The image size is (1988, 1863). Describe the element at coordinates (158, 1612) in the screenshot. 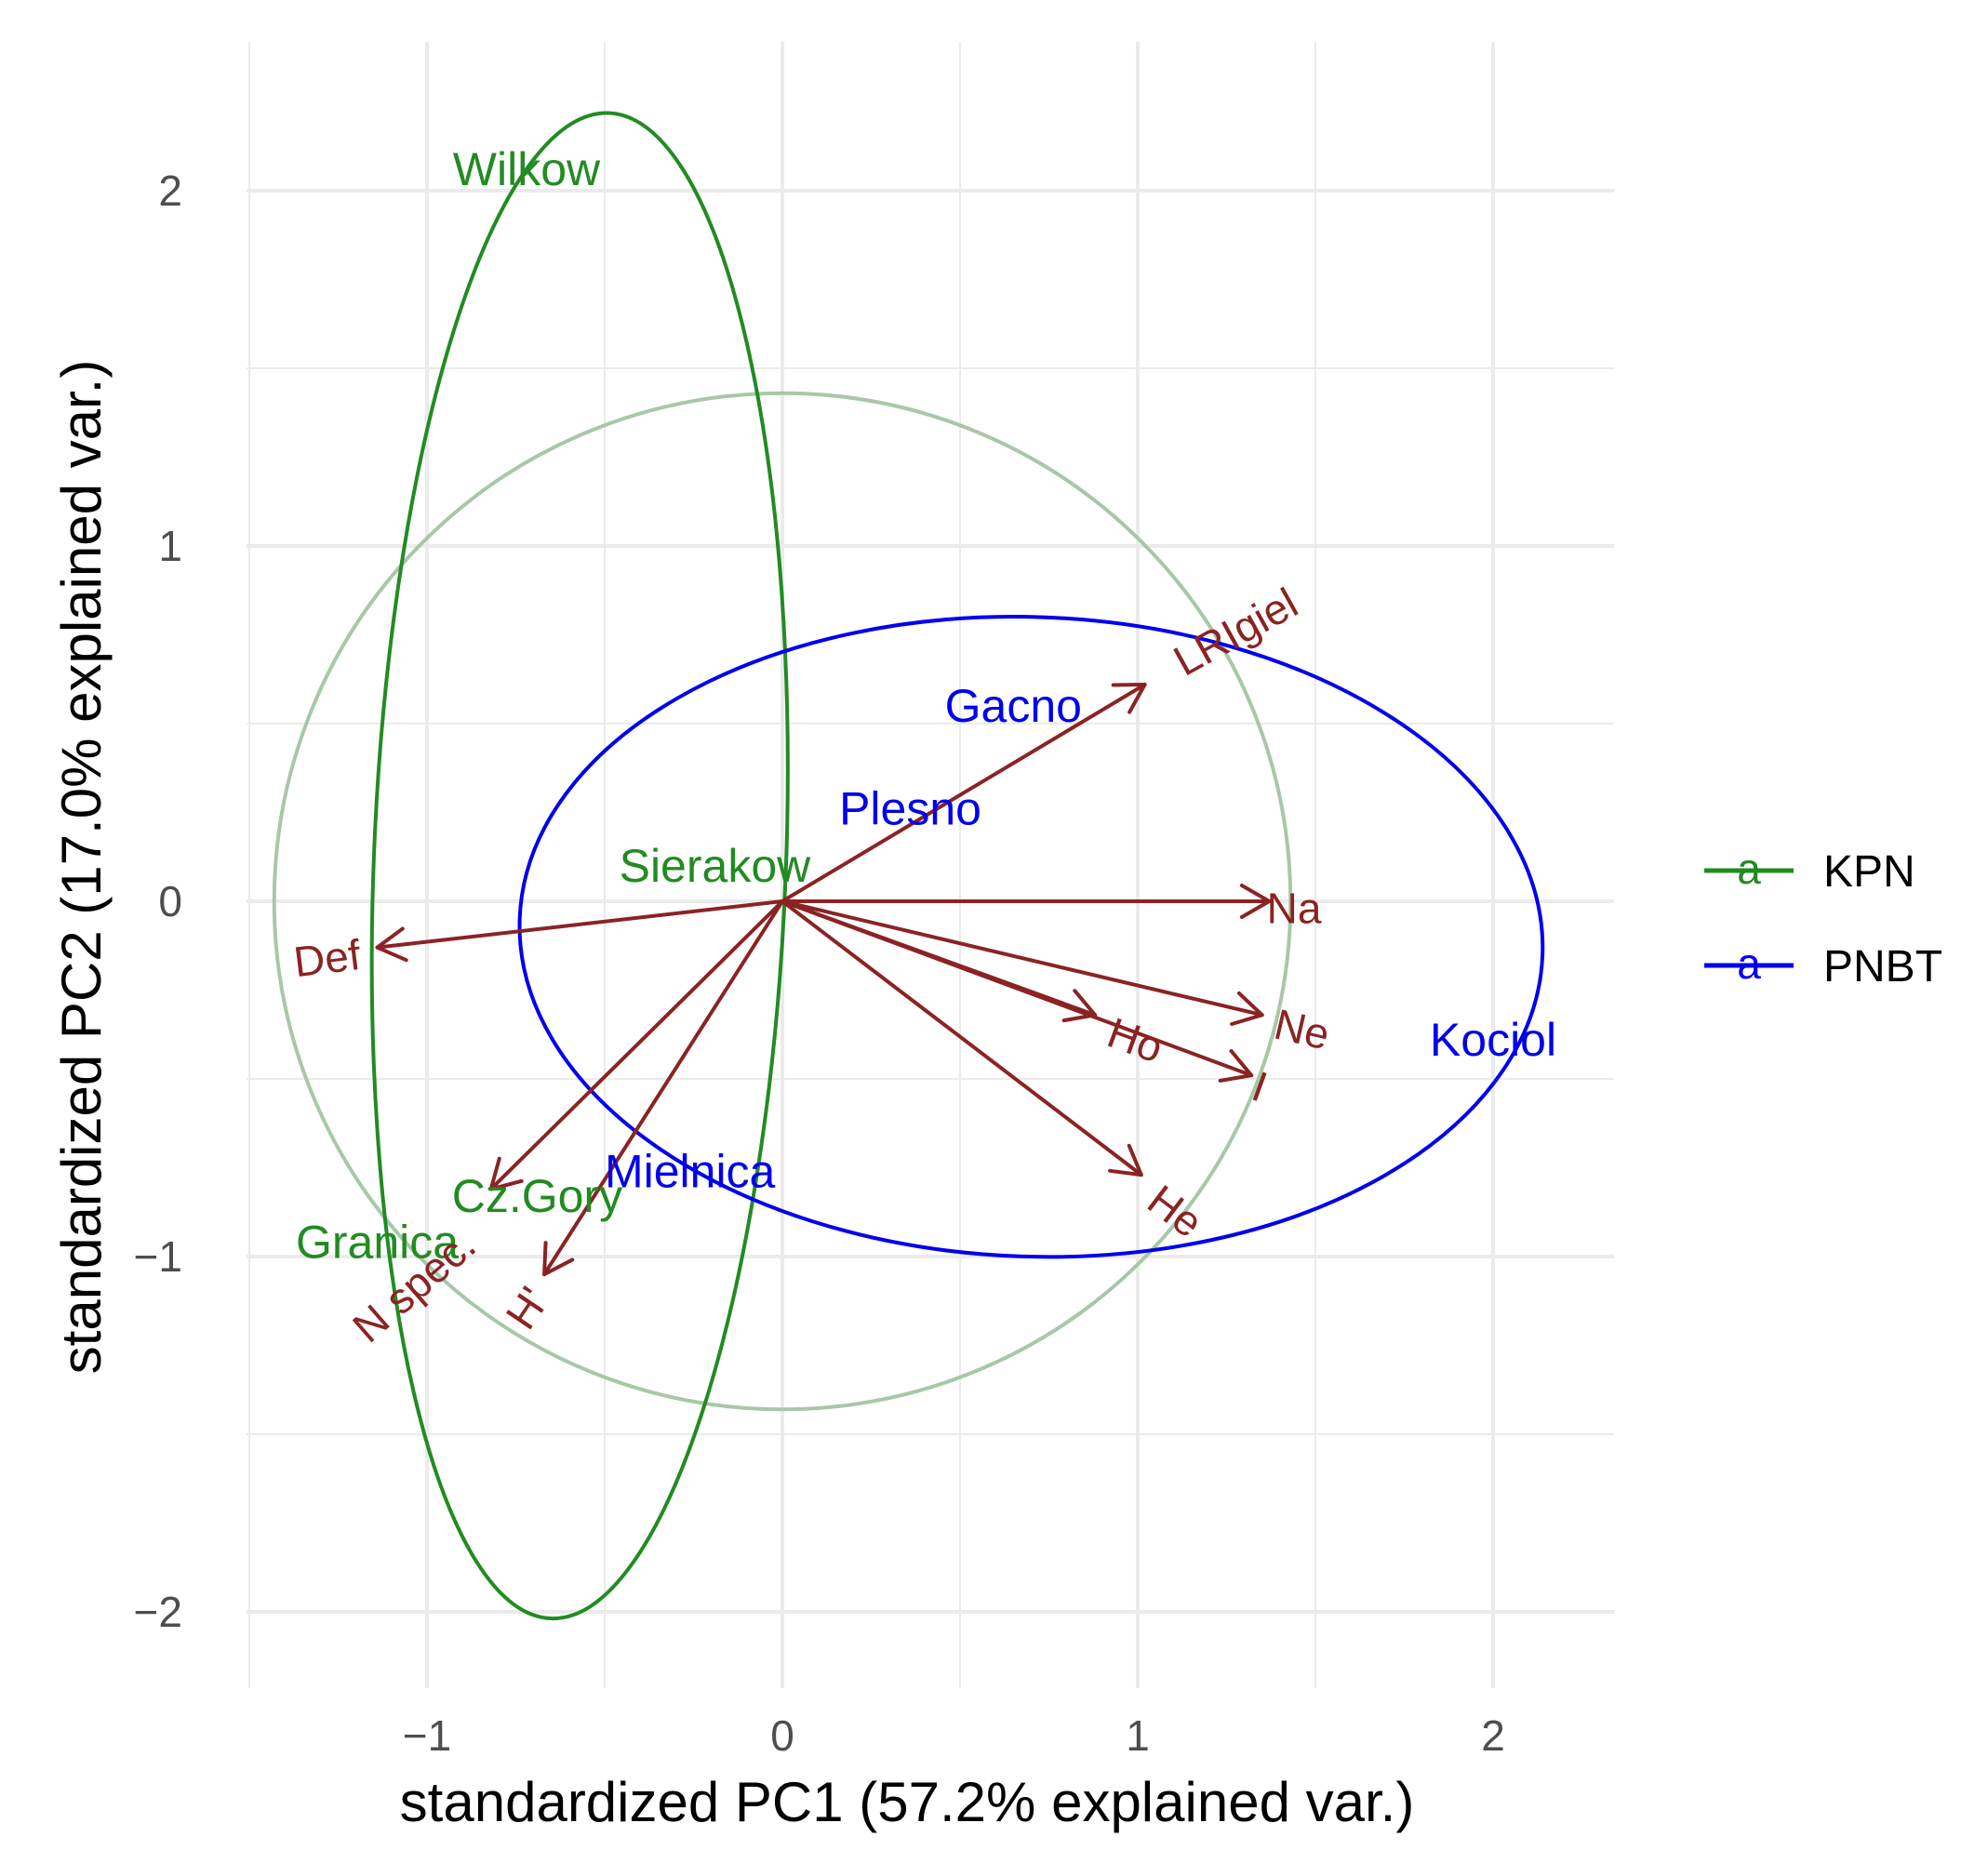

I see `y-tick-label: −2` at that location.